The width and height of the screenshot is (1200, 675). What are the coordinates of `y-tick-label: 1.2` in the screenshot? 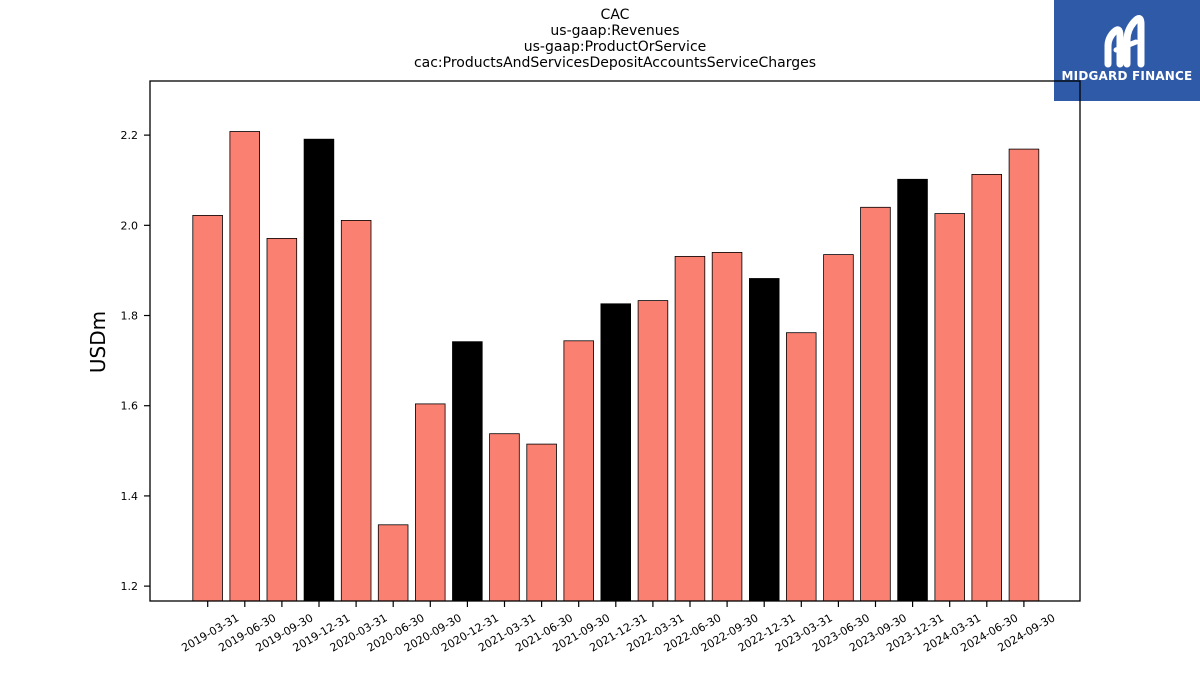 It's located at (130, 586).